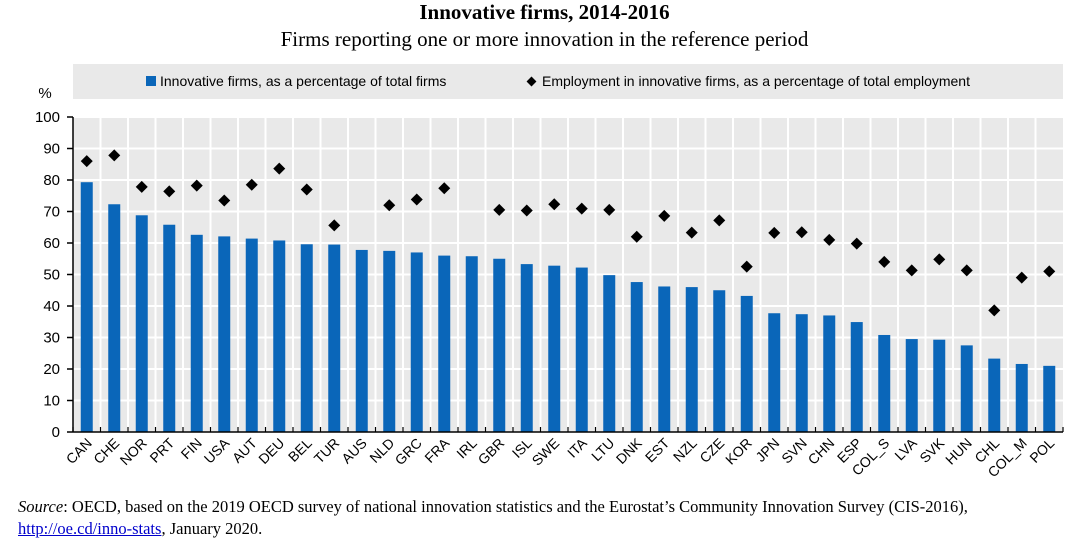 This screenshot has height=553, width=1089. I want to click on y-tick-label: 90, so click(51, 149).